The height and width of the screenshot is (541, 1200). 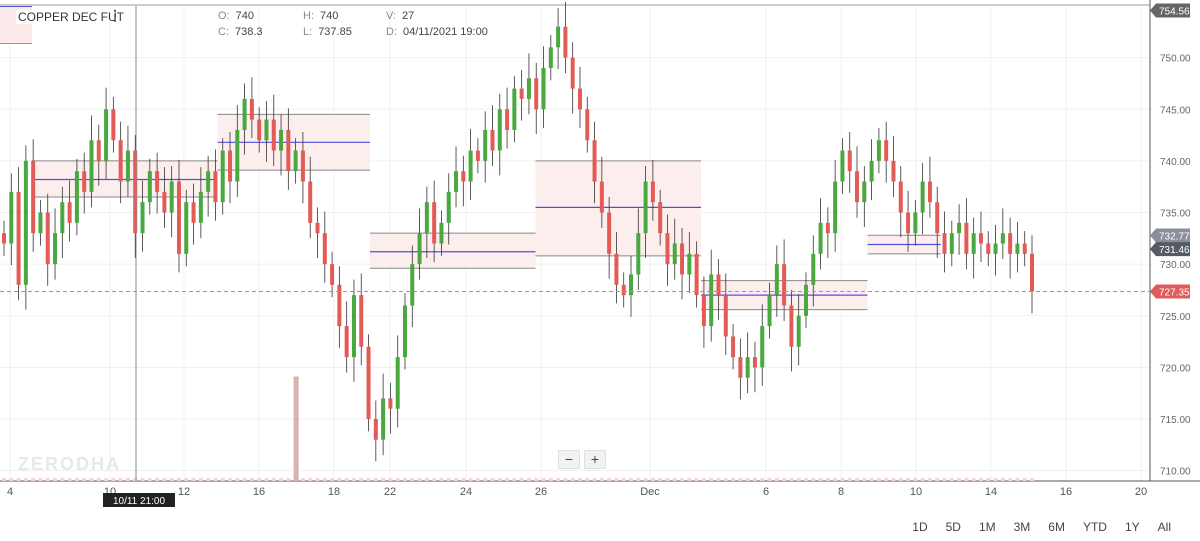 I want to click on price-tag-bg, so click(x=1170, y=291).